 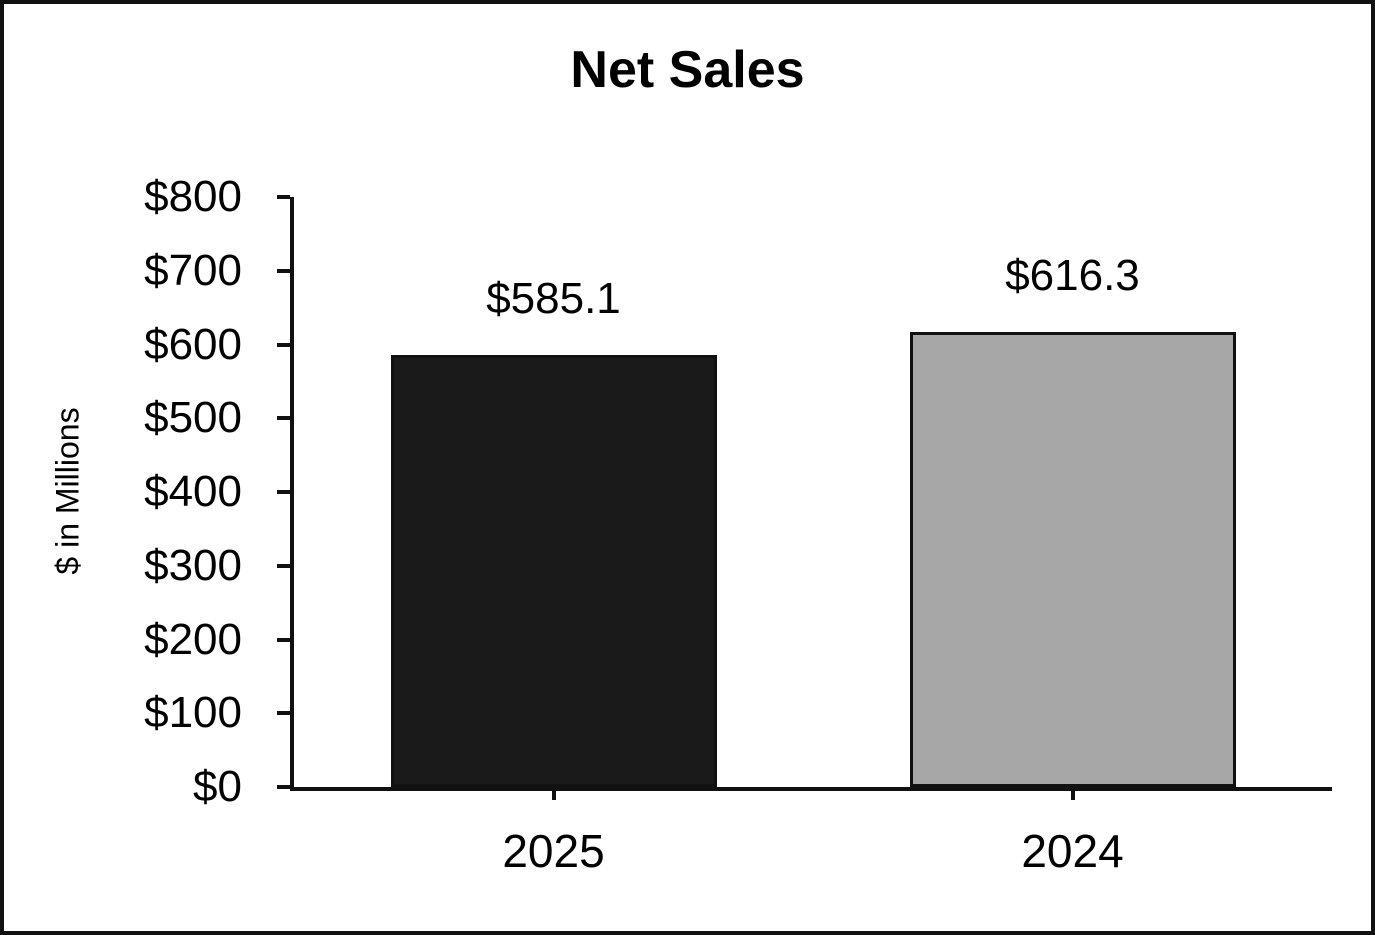 I want to click on y-axis-tick-label: $500, so click(x=193, y=418).